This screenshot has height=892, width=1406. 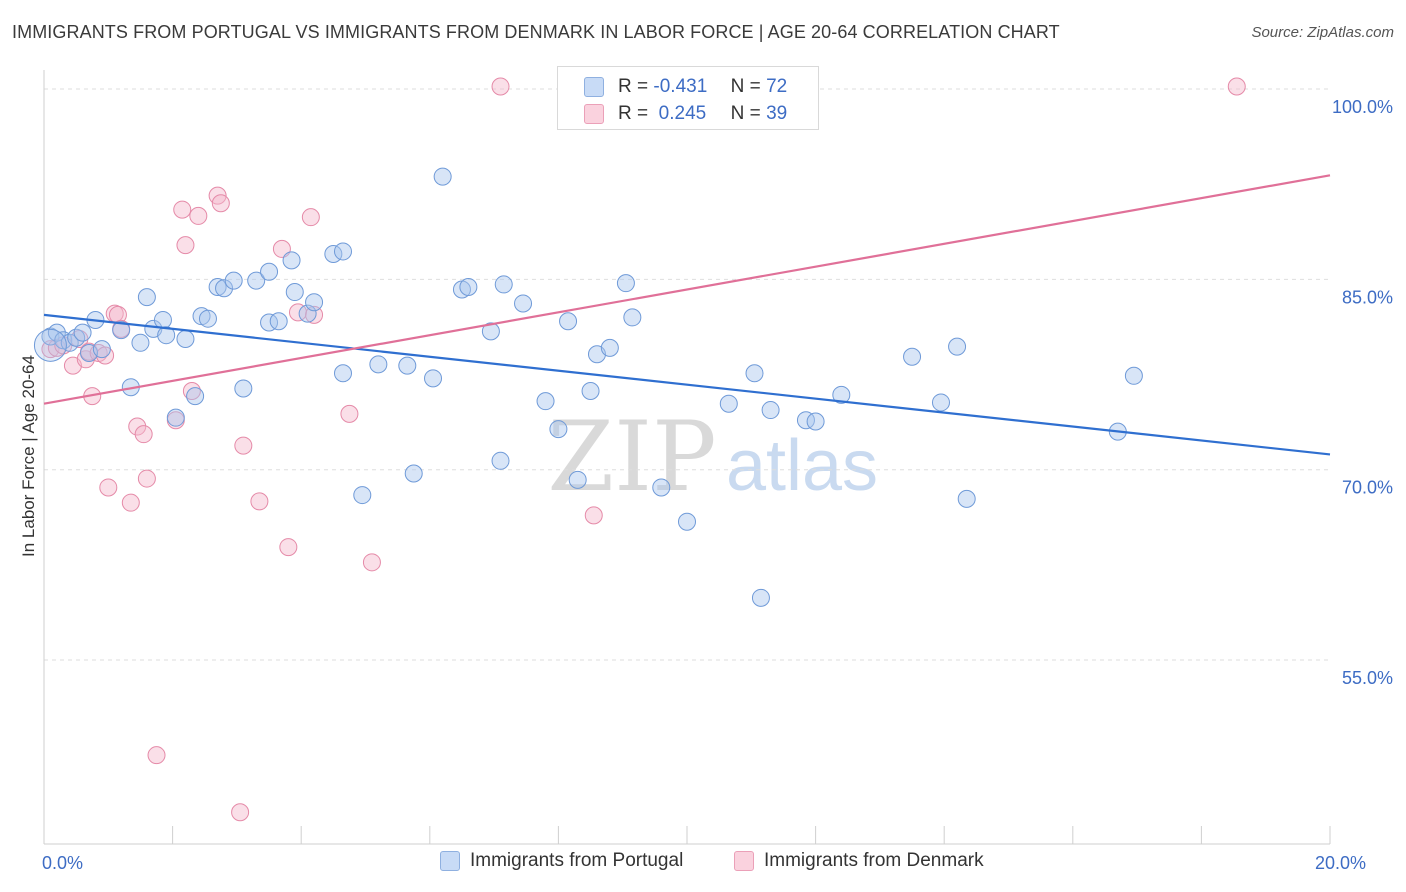 I want to click on legend-swatch-portugal, so click(x=450, y=861).